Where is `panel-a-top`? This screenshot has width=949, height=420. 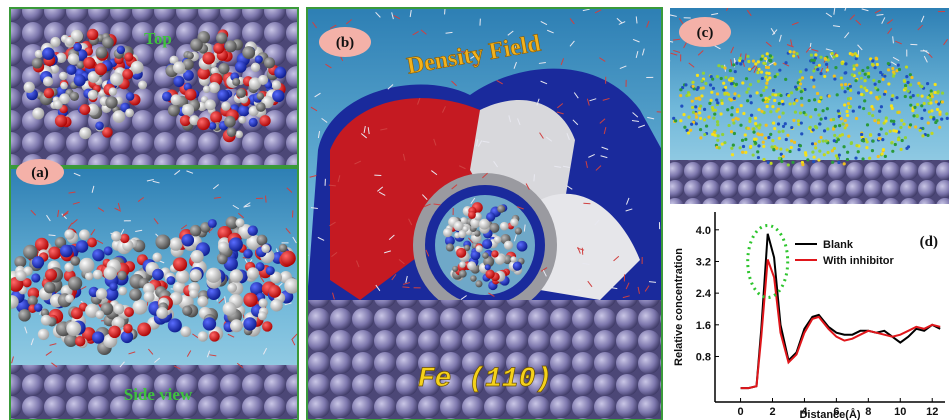
panel-a-top is located at coordinates (154, 87).